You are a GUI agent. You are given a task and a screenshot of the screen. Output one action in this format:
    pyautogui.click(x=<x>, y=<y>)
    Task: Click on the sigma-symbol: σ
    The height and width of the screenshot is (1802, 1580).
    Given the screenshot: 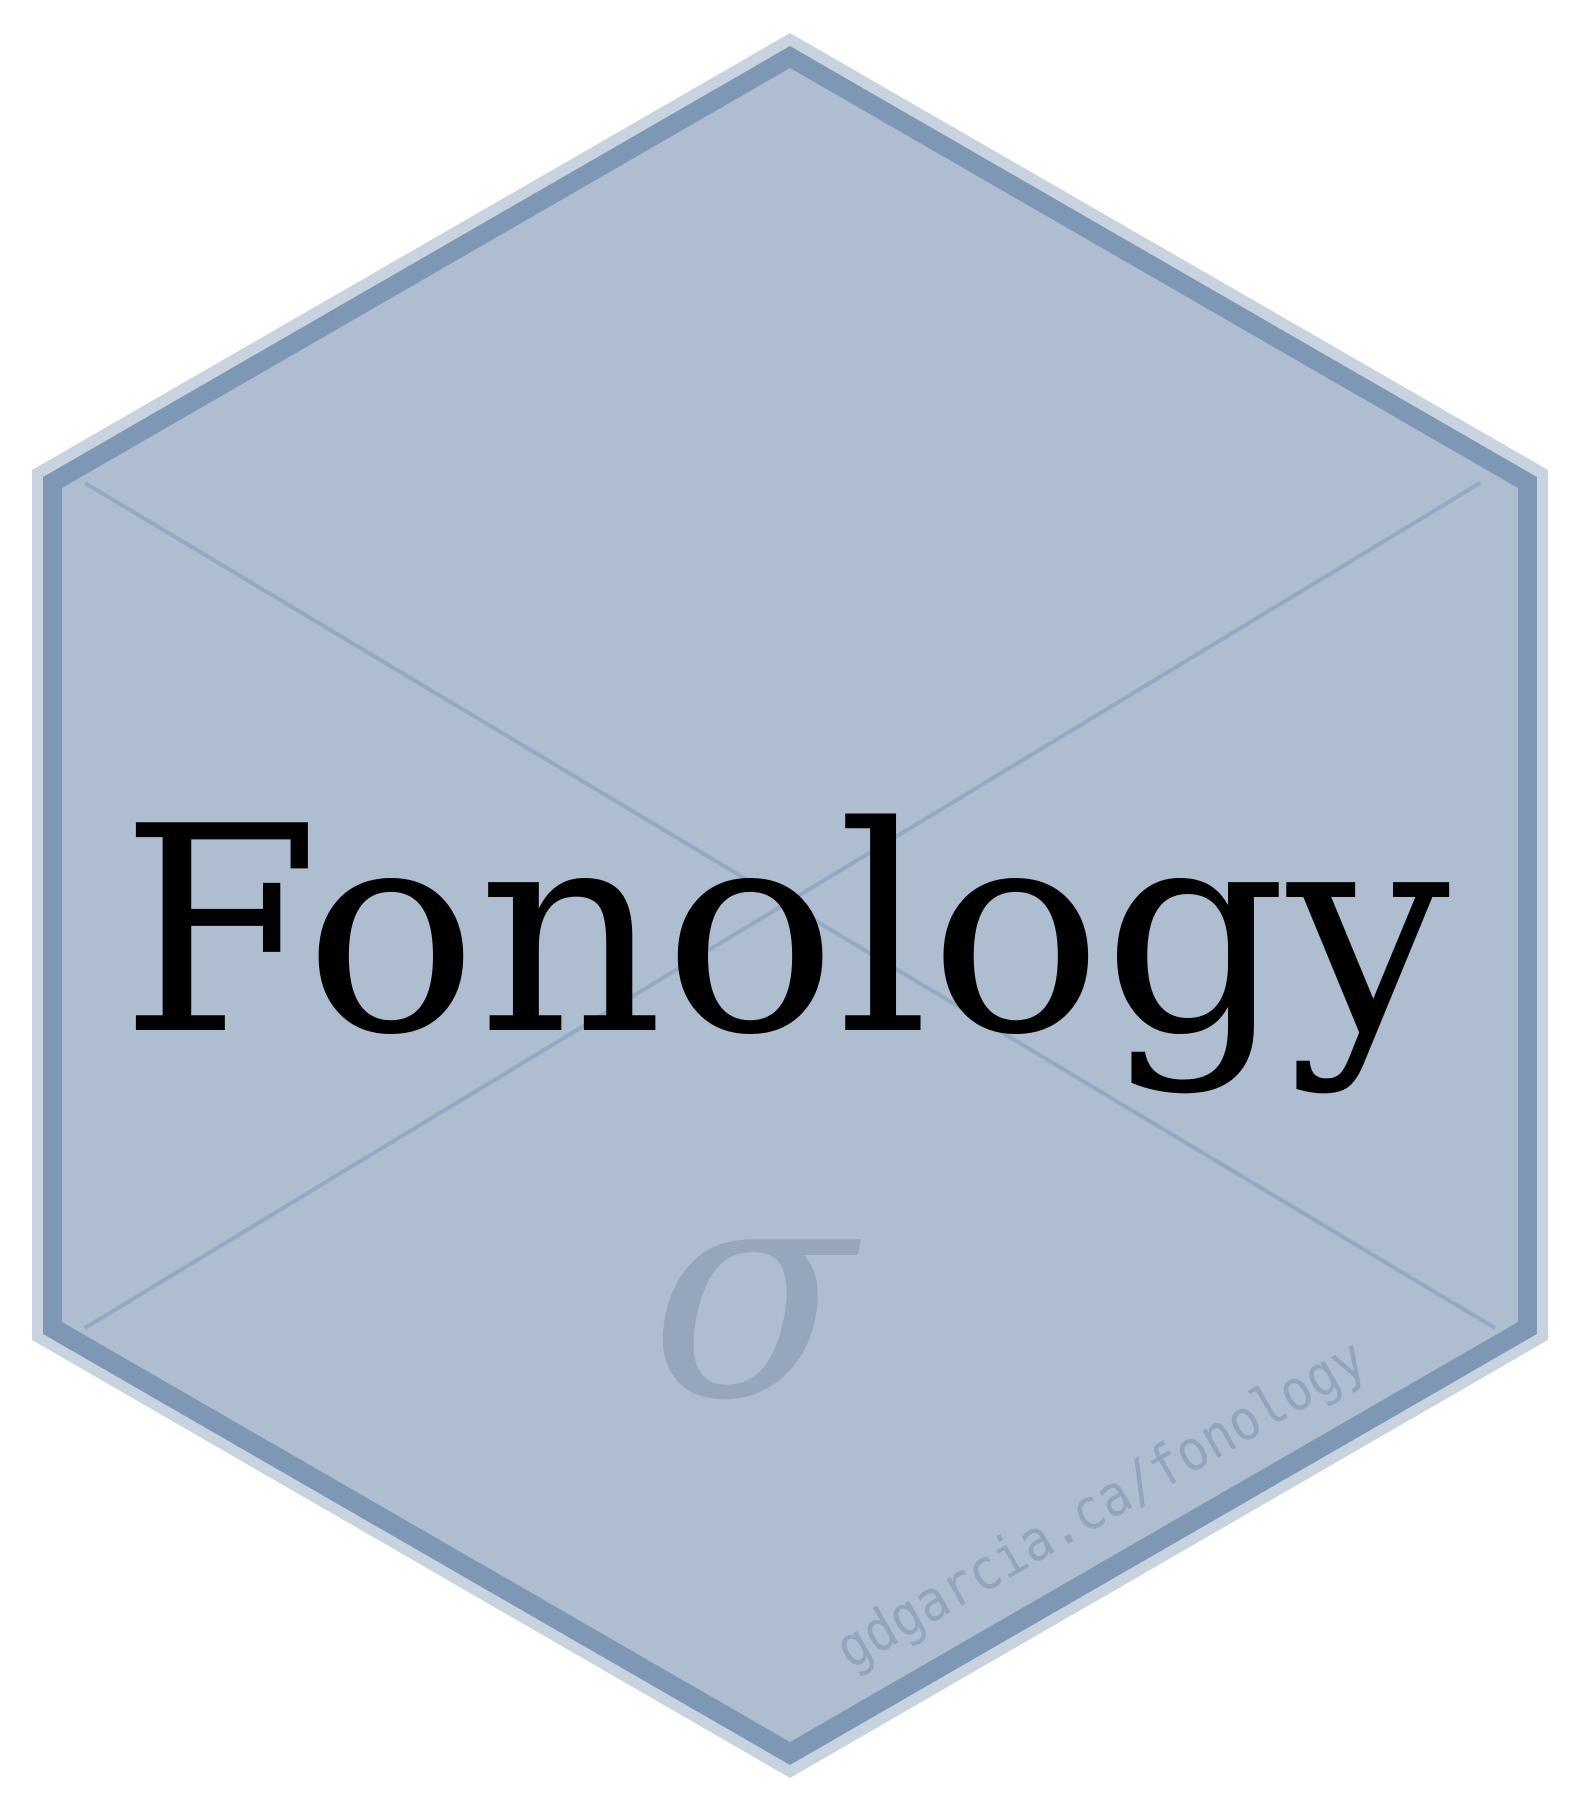 What is the action you would take?
    pyautogui.click(x=758, y=1291)
    